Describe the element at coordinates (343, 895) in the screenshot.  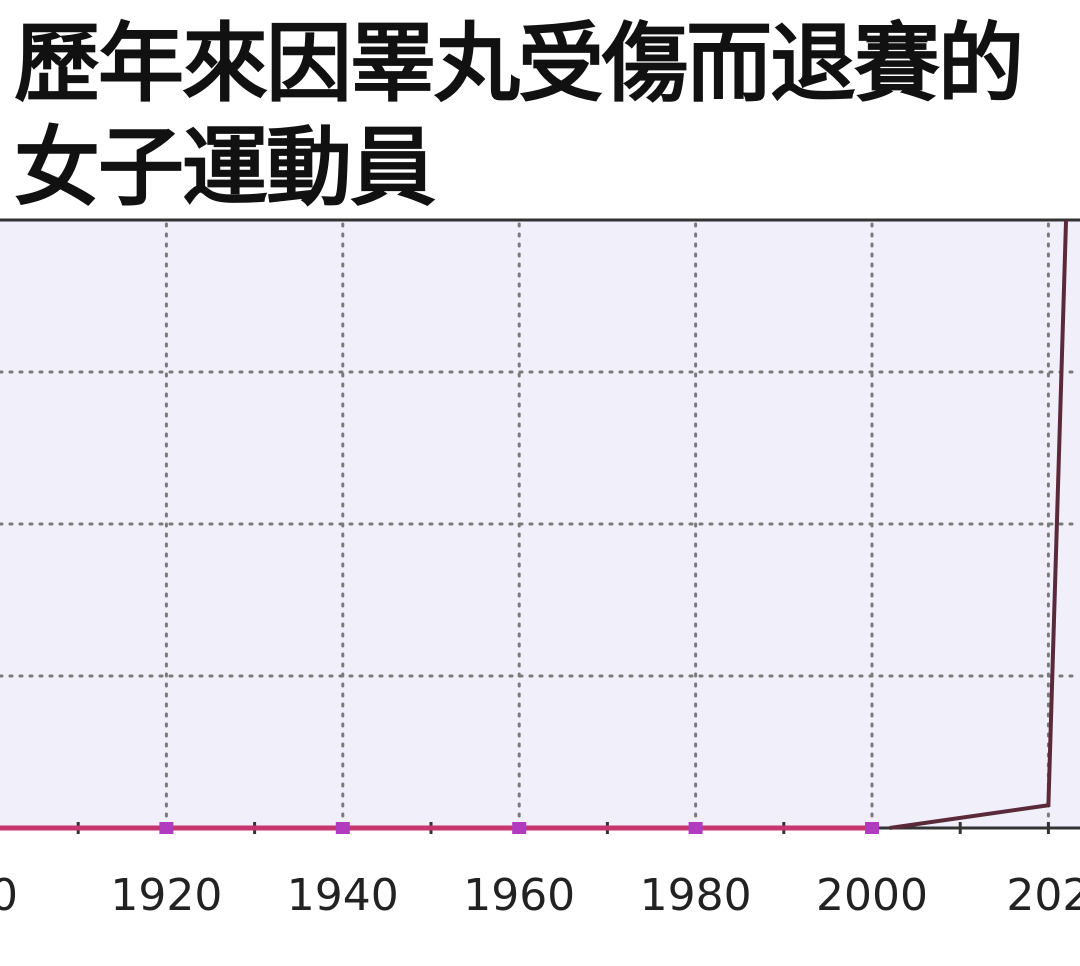
I see `x-tick-label: 1940` at that location.